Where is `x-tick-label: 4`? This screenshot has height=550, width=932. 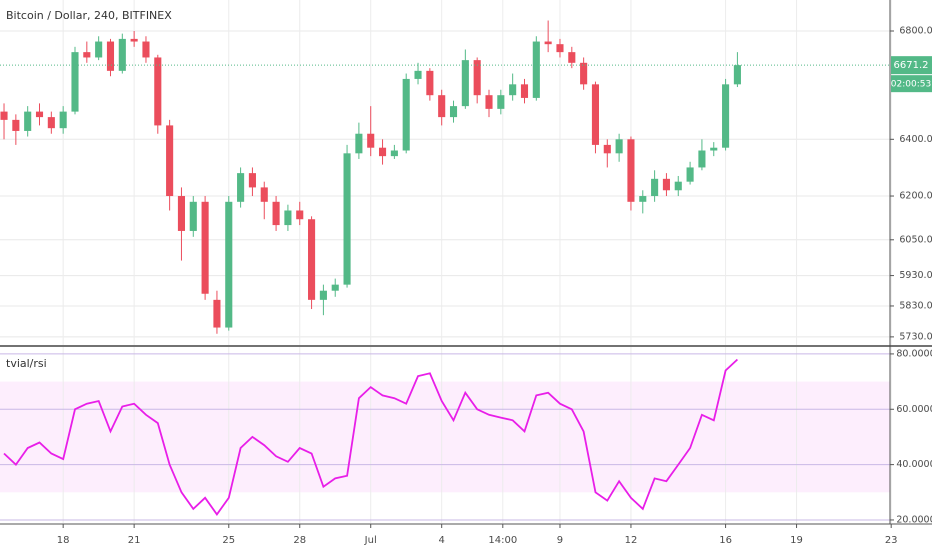
x-tick-label: 4 is located at coordinates (442, 540).